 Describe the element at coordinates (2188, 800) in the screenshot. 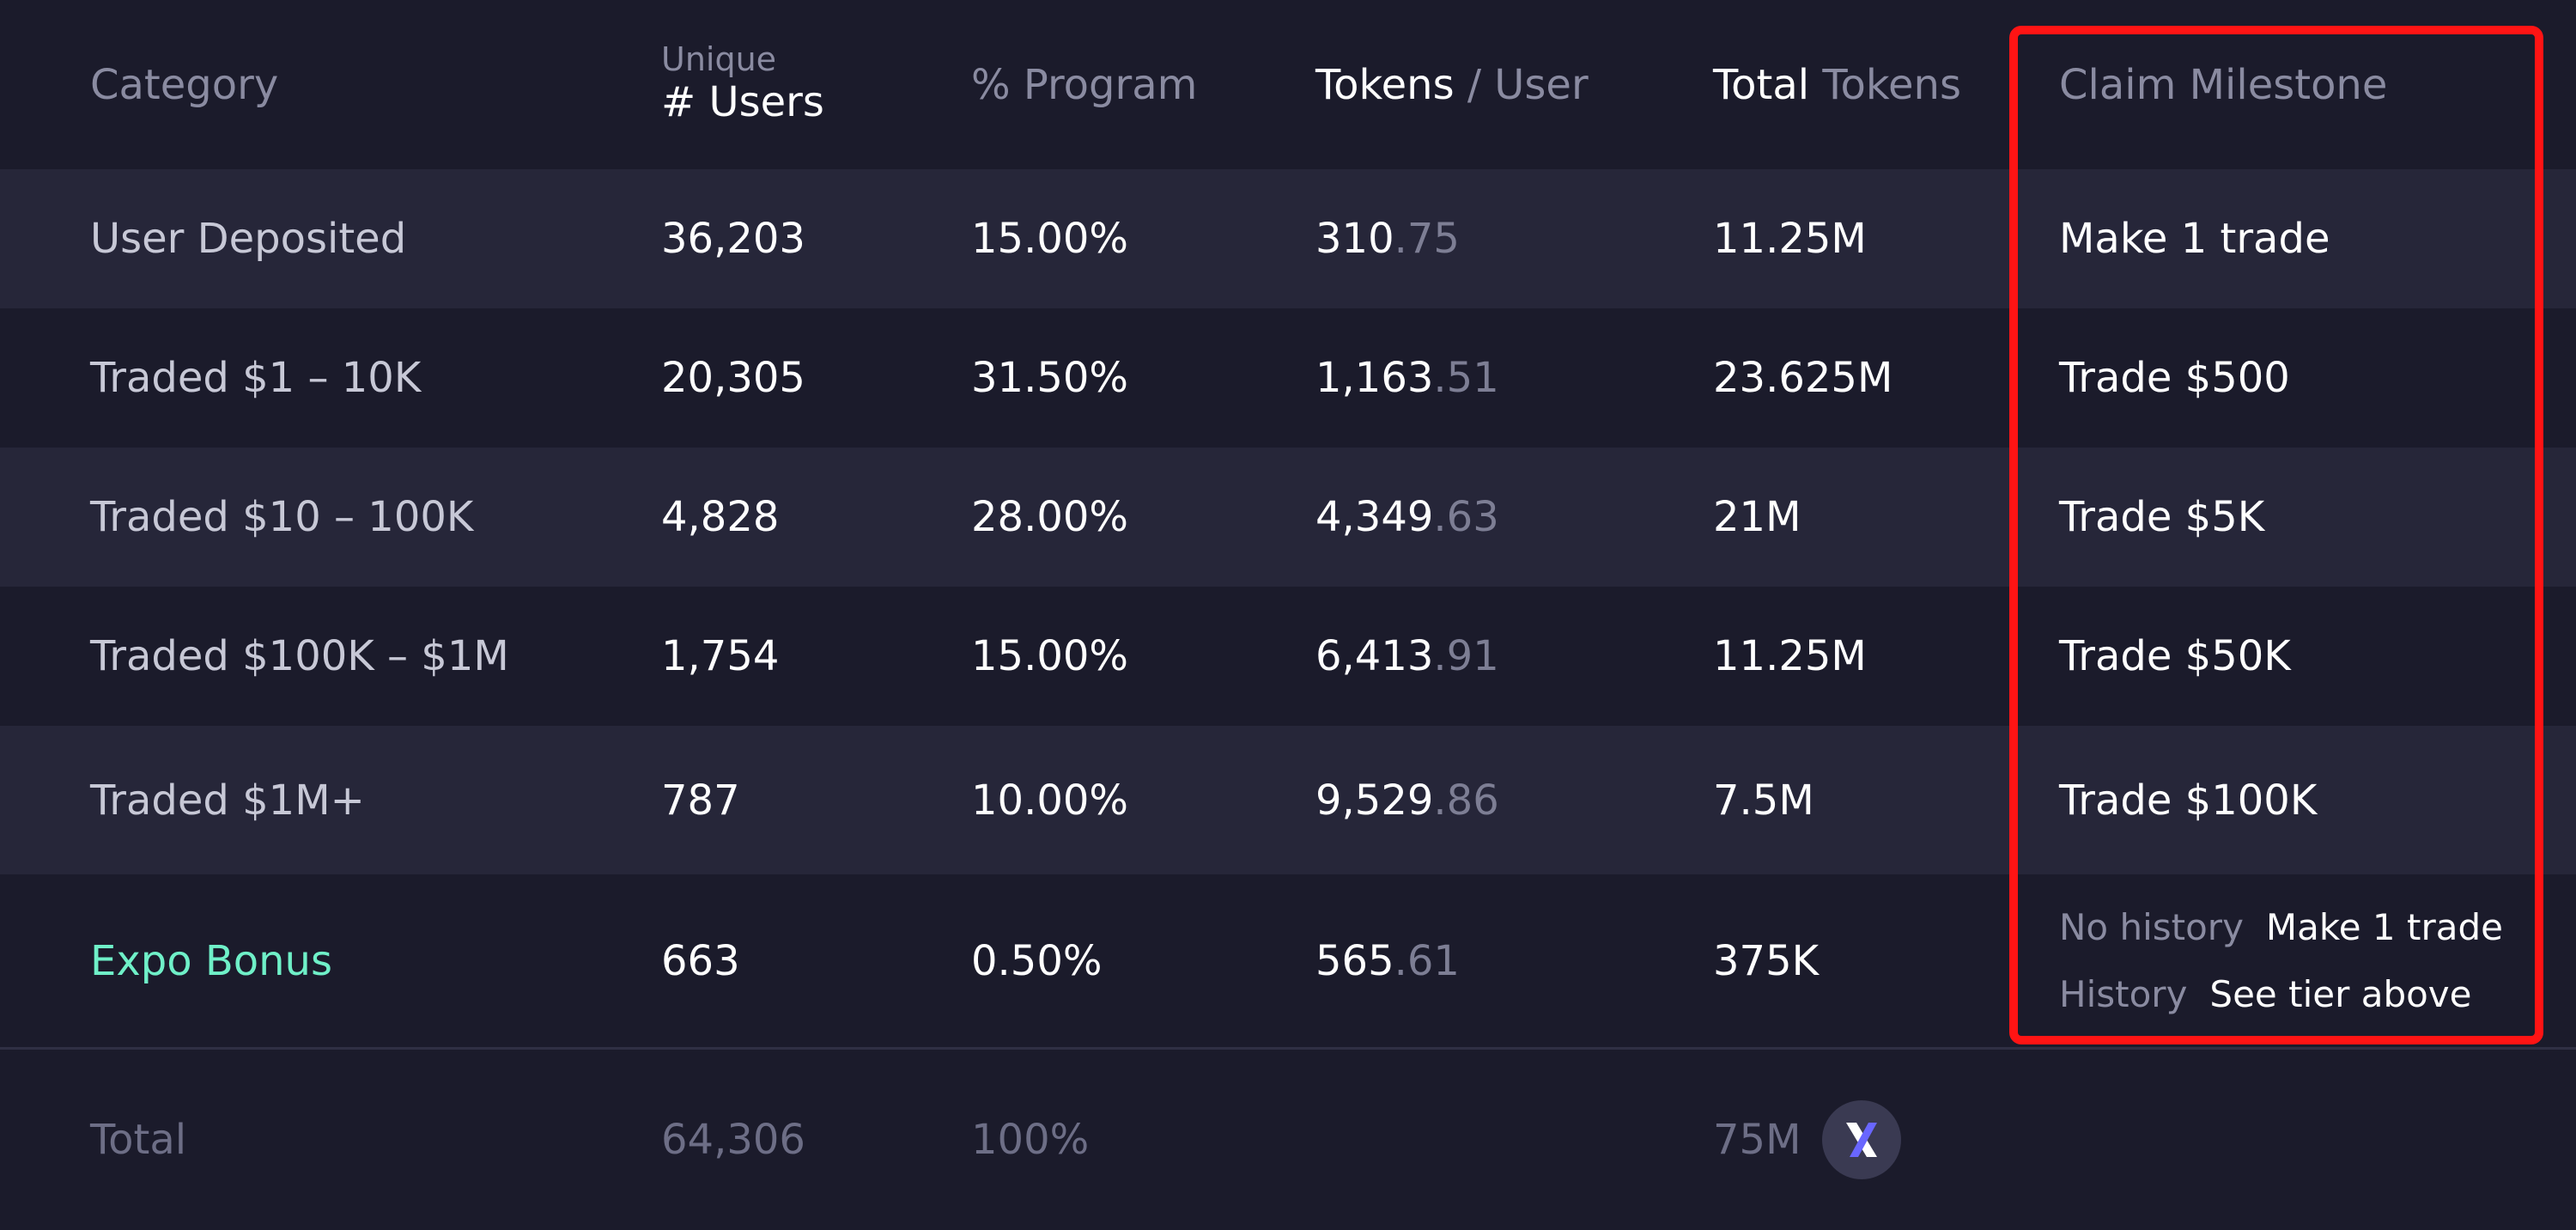

I see `row-claim-milestone: Trade $100K` at that location.